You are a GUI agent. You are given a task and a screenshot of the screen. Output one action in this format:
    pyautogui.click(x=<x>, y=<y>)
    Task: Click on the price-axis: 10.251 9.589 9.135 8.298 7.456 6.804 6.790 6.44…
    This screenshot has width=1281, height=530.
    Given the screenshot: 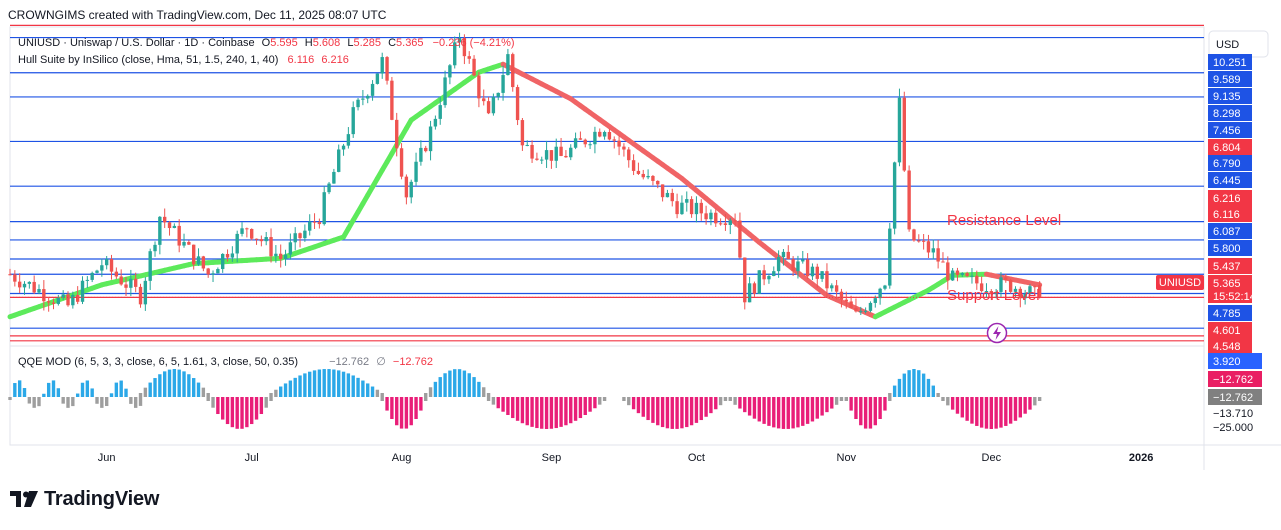 What is the action you would take?
    pyautogui.click(x=1230, y=204)
    